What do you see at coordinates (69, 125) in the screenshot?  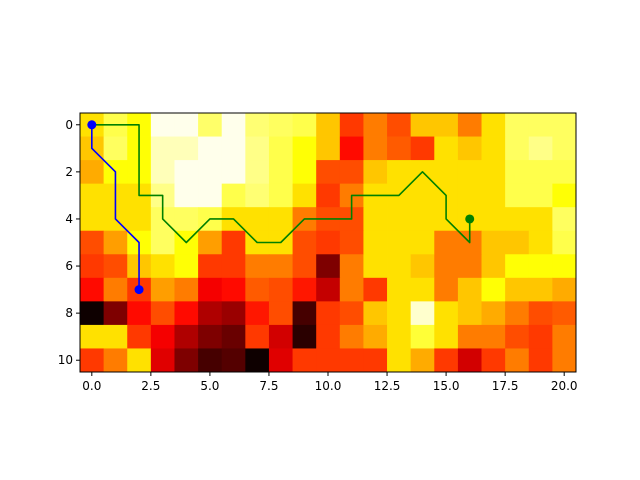 I see `y-tick-label: 0` at bounding box center [69, 125].